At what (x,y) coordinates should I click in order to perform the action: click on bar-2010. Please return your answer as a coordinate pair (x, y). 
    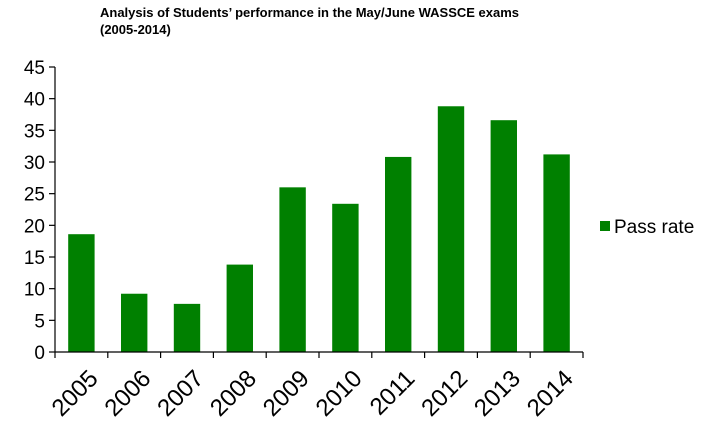
    Looking at the image, I should click on (345, 277).